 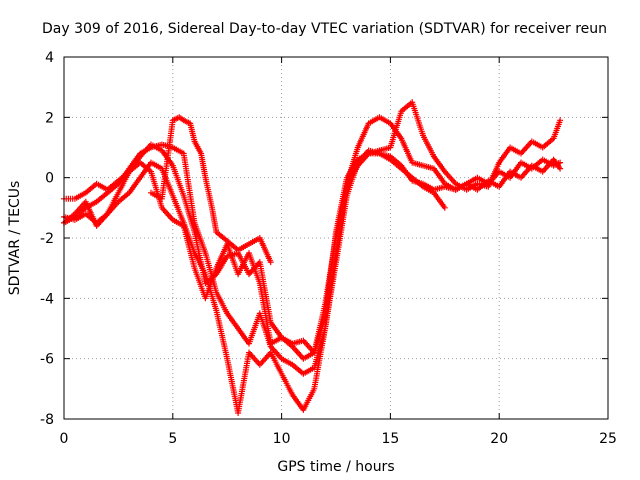 I want to click on y-tick-label: -4, so click(x=47, y=299).